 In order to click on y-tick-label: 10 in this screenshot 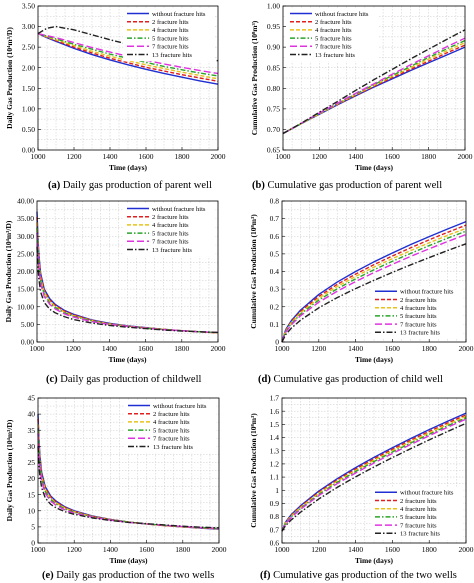, I will do `click(32, 510)`.